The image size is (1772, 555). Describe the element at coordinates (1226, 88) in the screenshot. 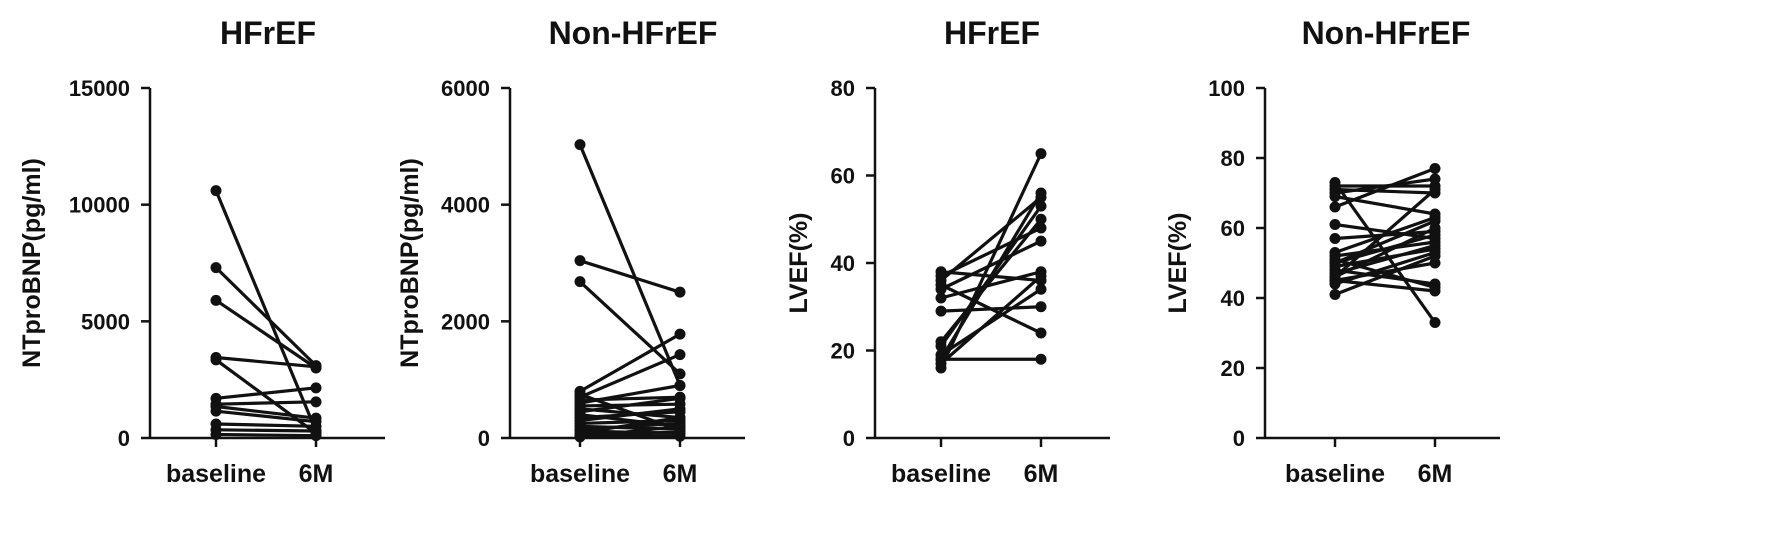

I see `y-tick-label: 100` at that location.